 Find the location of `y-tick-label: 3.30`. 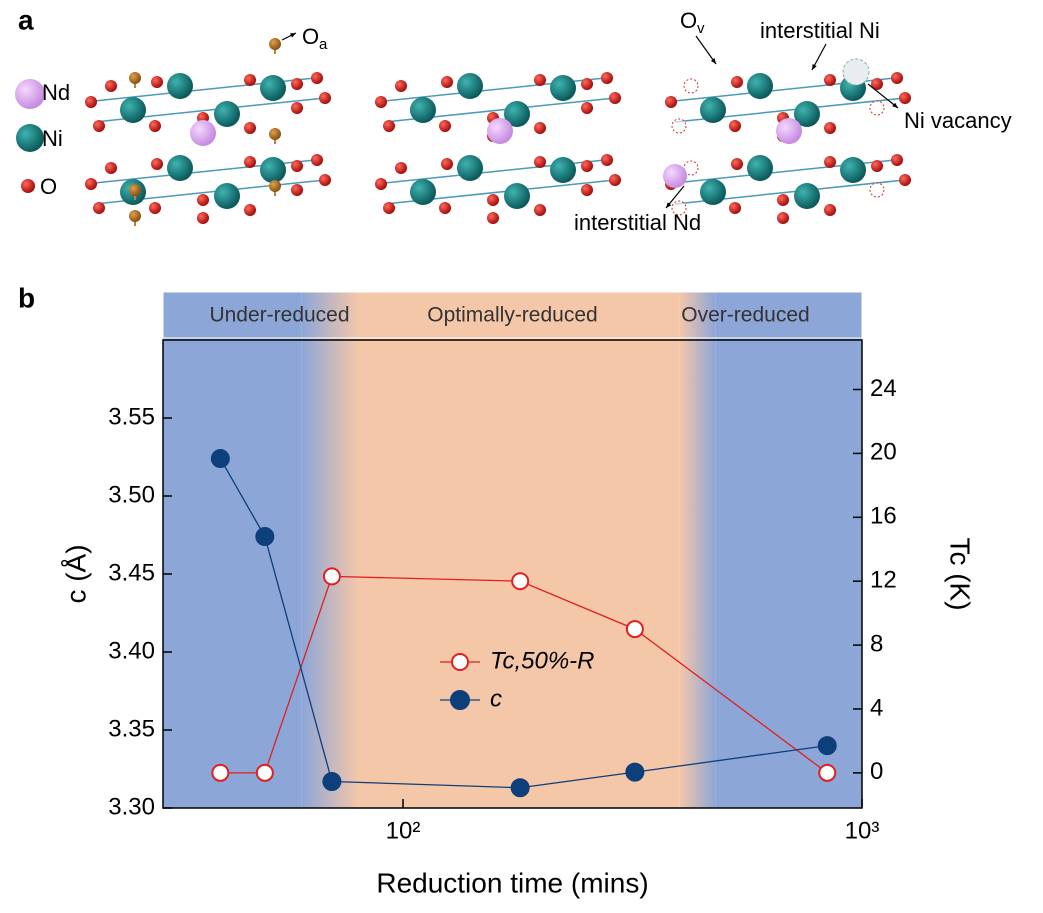

y-tick-label: 3.30 is located at coordinates (131, 806).